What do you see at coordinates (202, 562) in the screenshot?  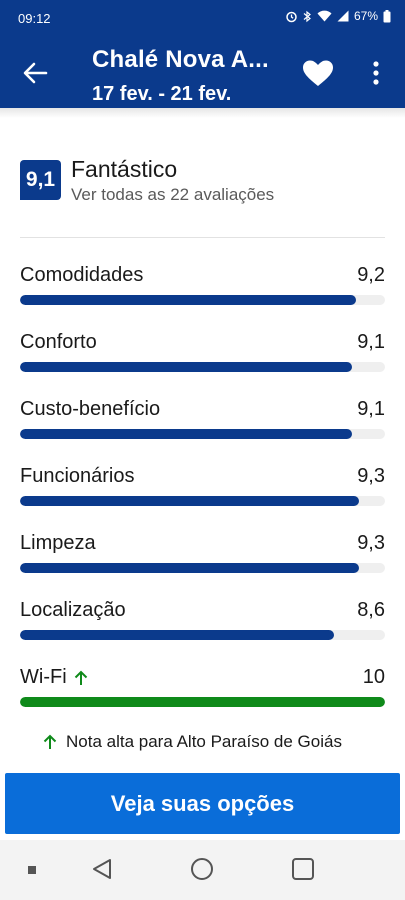 I see `rating-row-limpeza: Limpeza 9,3` at bounding box center [202, 562].